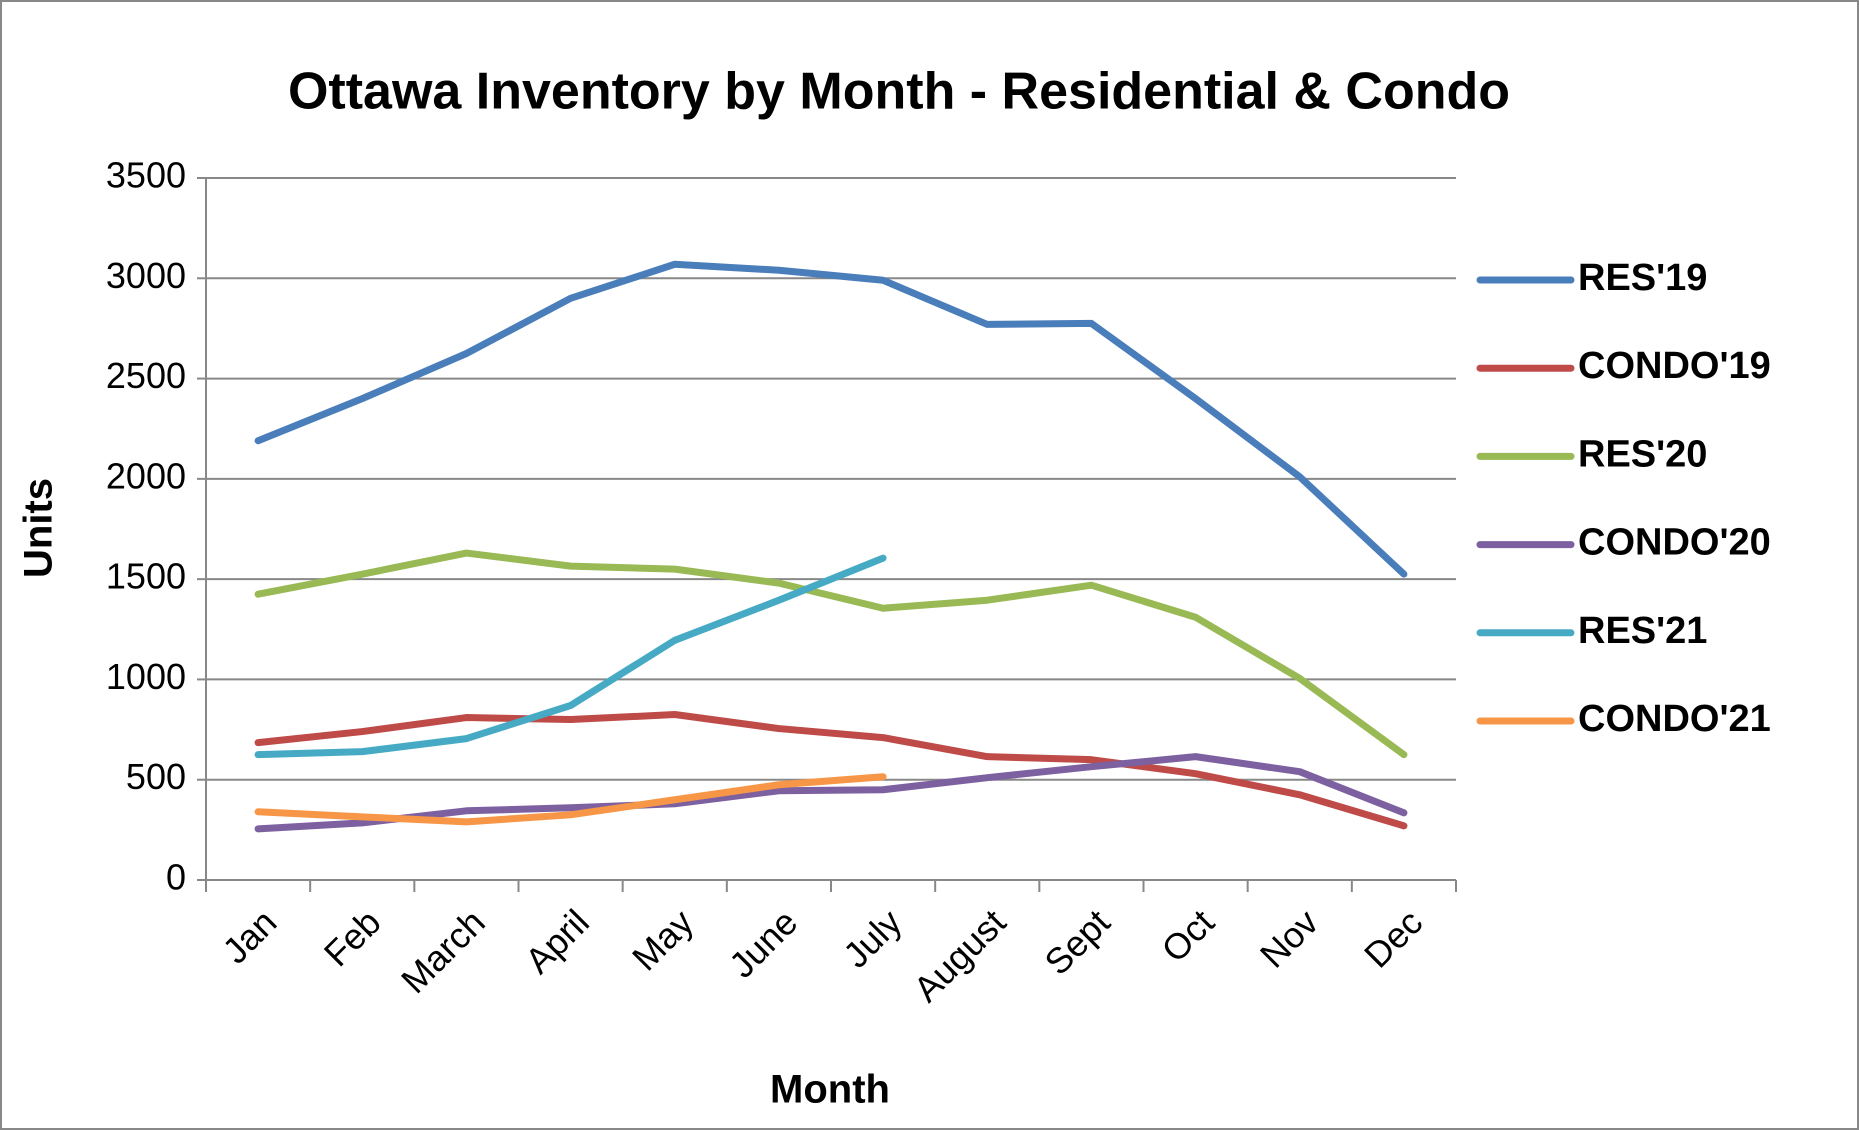  What do you see at coordinates (156, 776) in the screenshot?
I see `y-tick-label: 500` at bounding box center [156, 776].